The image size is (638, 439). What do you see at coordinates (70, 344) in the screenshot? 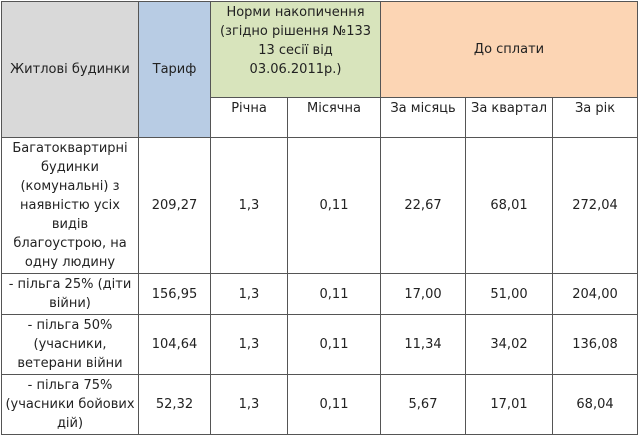
I see `row-label: - пільга 50% (учасники, ветерани війни` at bounding box center [70, 344].